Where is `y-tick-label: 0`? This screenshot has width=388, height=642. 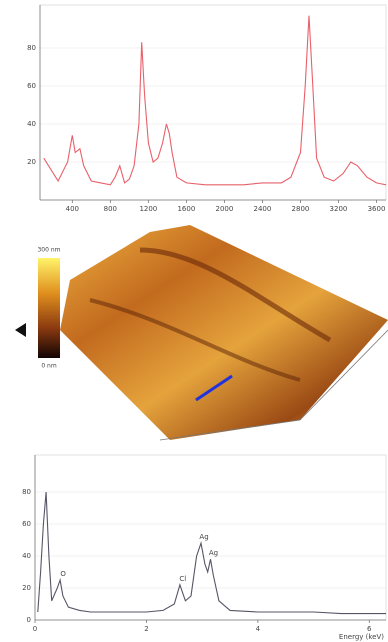 y-tick-label: 0 is located at coordinates (29, 620).